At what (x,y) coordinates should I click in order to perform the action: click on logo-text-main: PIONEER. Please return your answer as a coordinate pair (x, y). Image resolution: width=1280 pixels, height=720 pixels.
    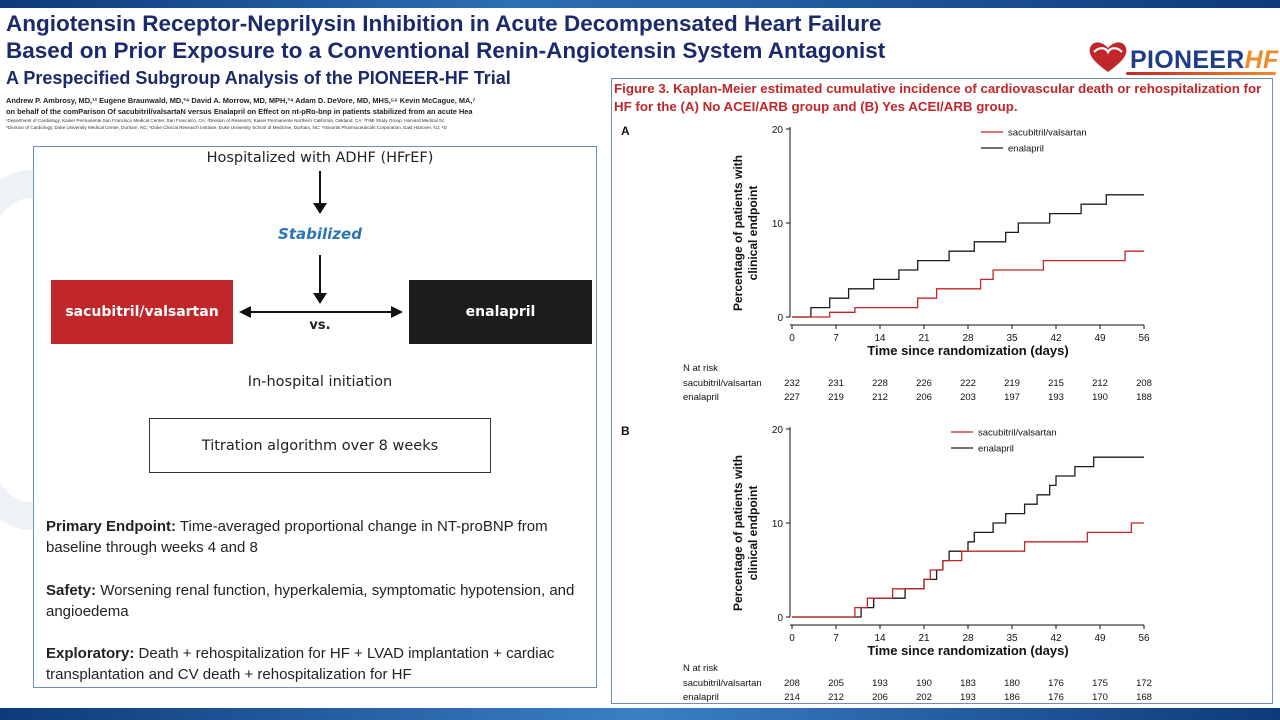
    Looking at the image, I should click on (1187, 60).